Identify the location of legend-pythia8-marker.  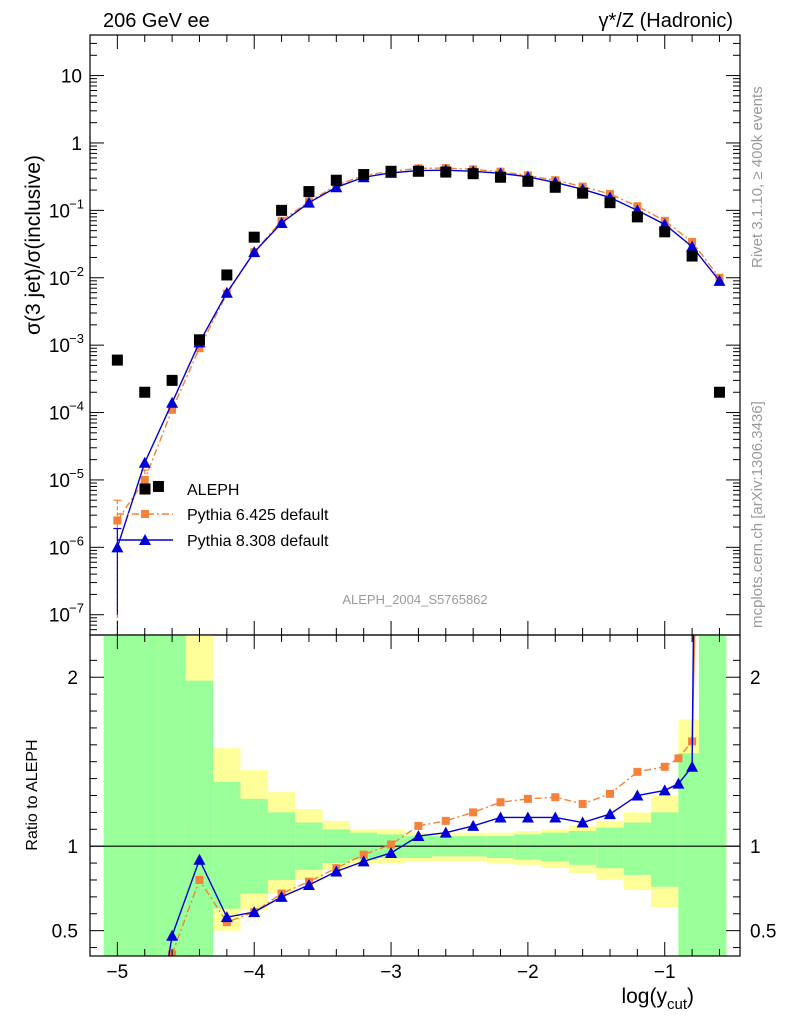
(145, 539).